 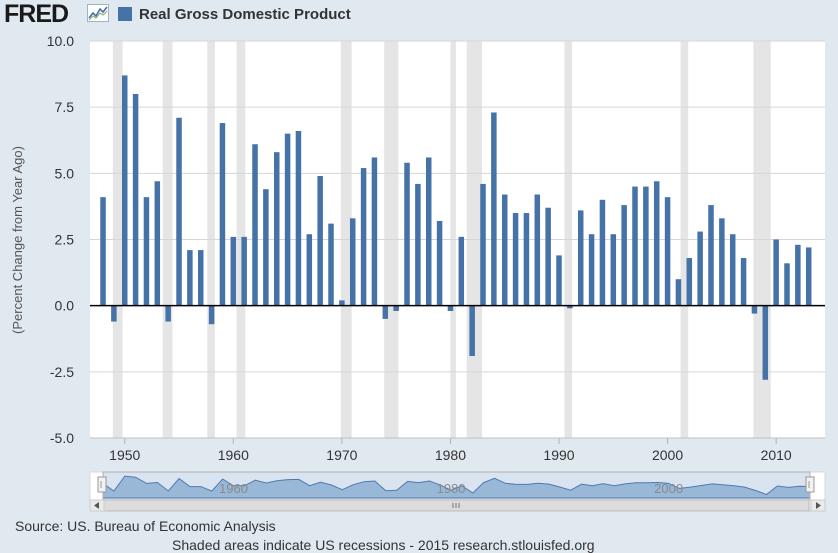 What do you see at coordinates (526, 259) in the screenshot?
I see `bar-1987` at bounding box center [526, 259].